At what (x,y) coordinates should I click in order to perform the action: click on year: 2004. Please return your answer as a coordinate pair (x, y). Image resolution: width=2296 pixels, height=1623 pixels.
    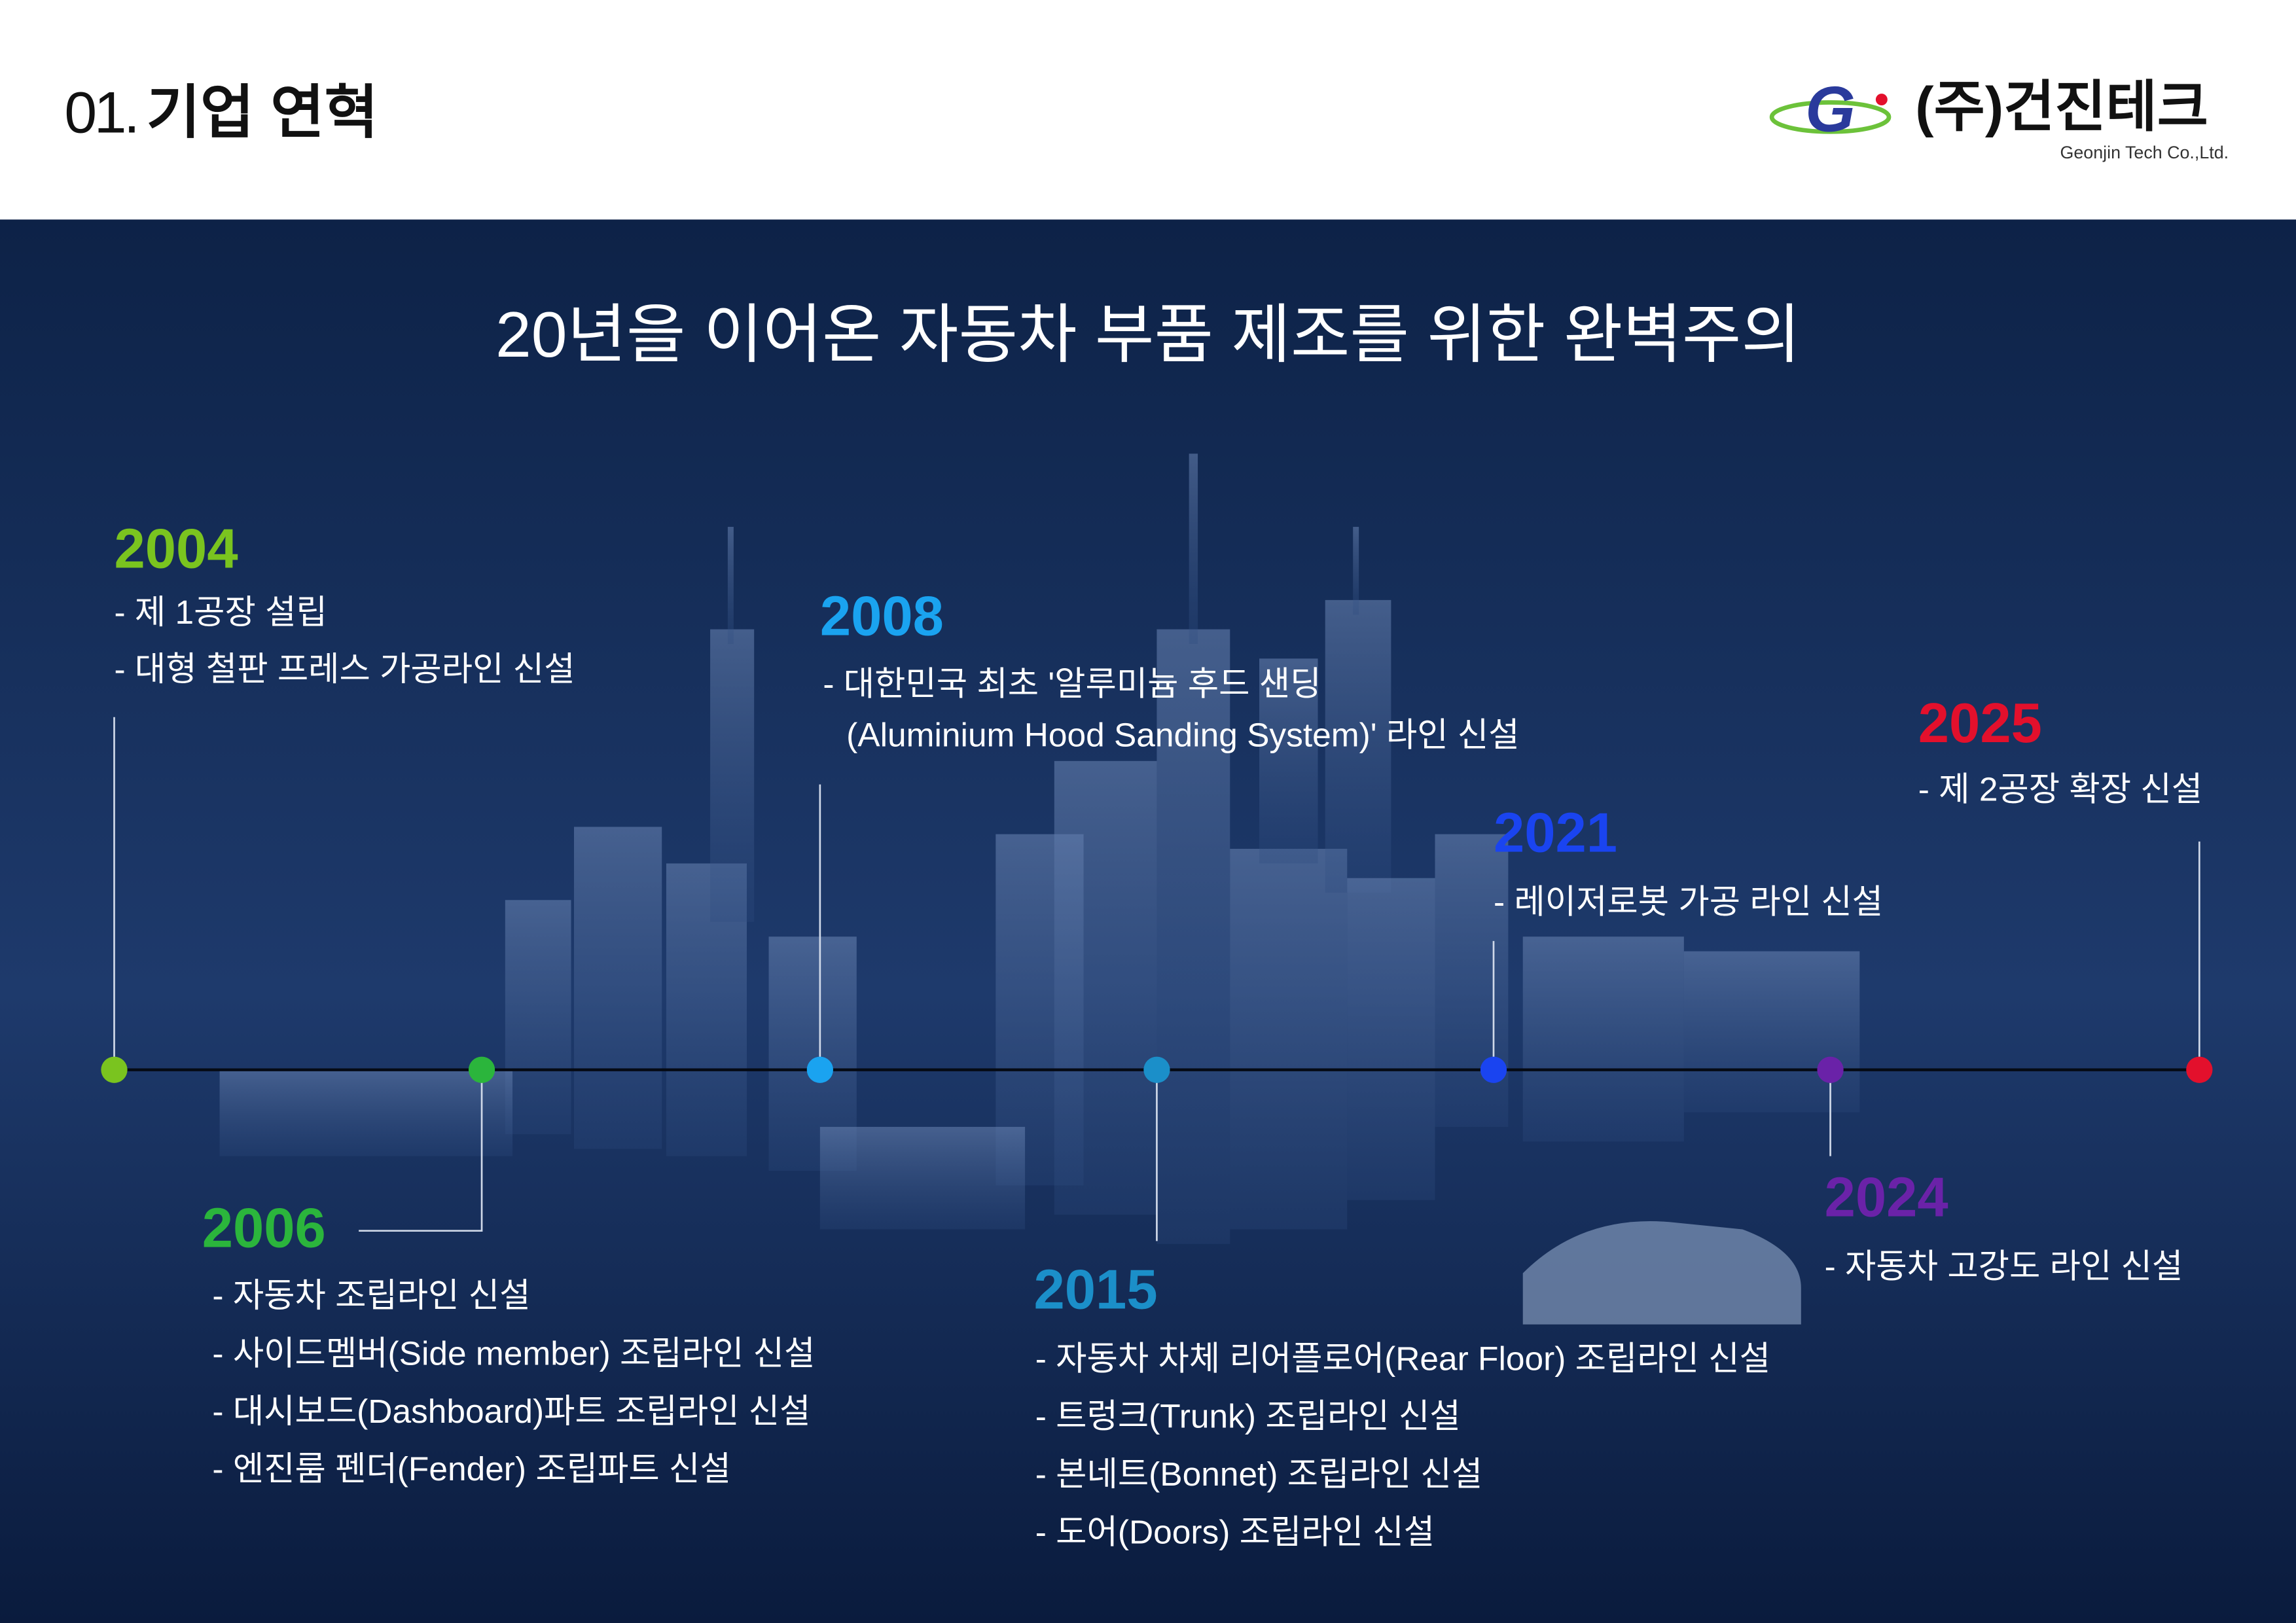
    Looking at the image, I should click on (176, 549).